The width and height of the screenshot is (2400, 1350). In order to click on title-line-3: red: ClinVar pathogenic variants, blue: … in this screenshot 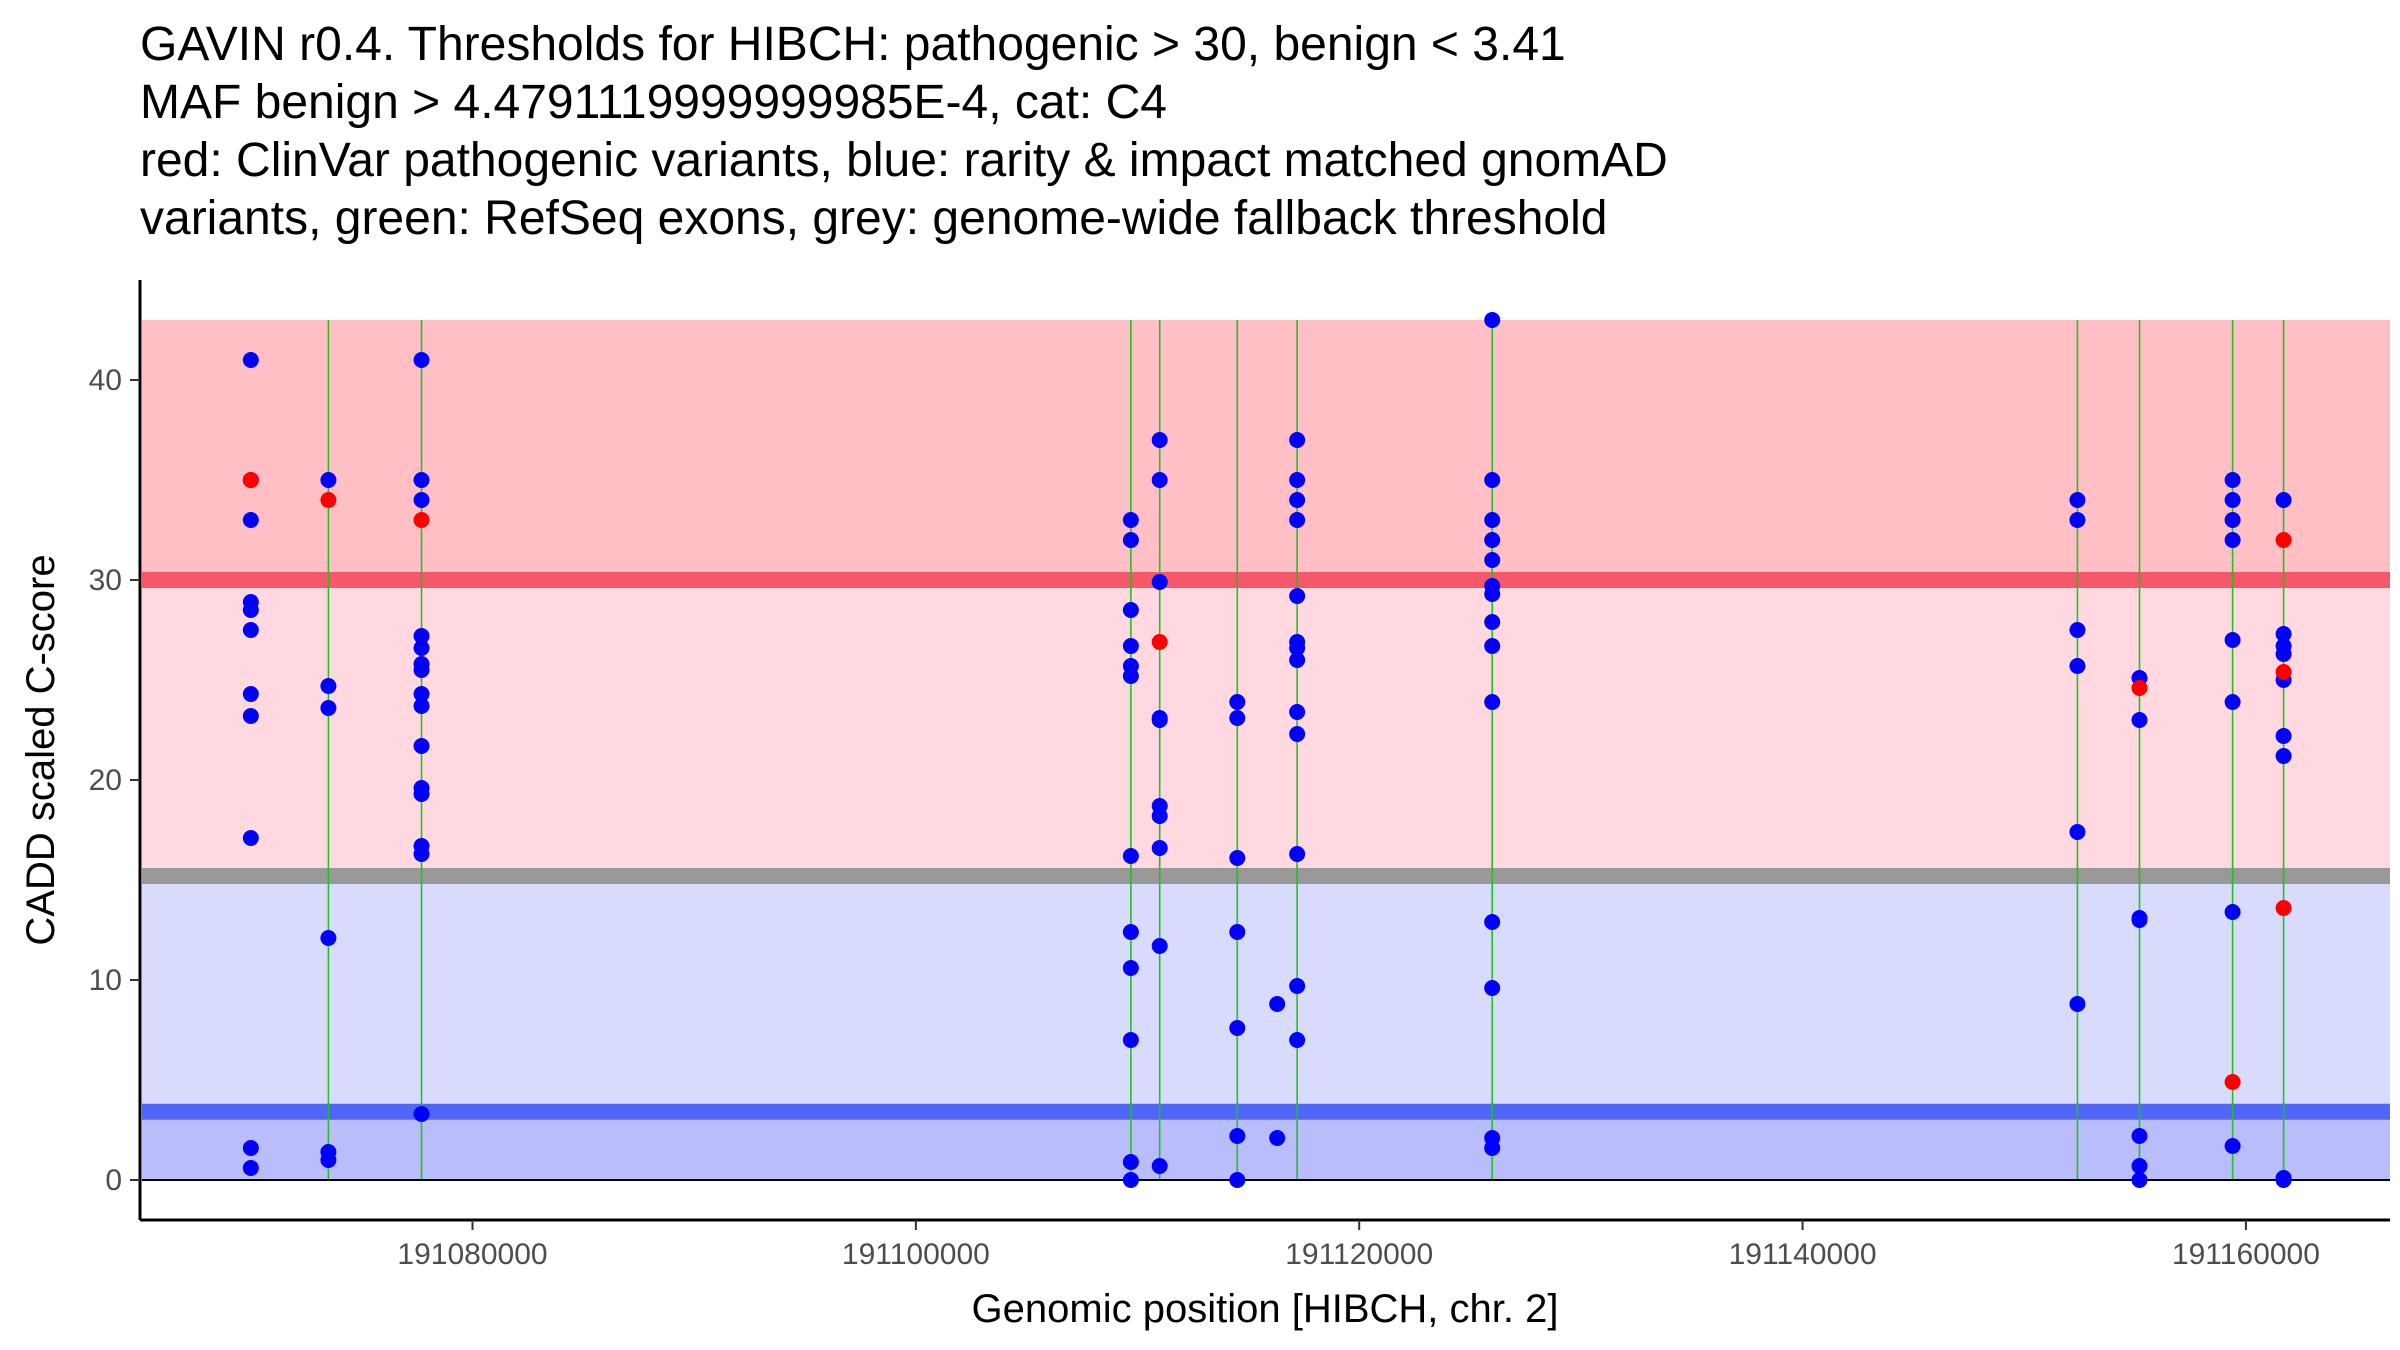, I will do `click(904, 160)`.